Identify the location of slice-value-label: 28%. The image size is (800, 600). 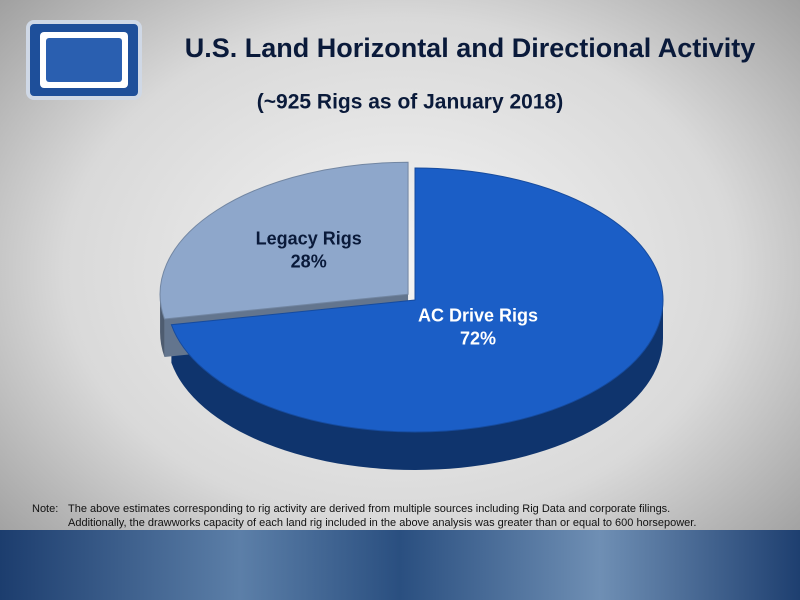
(309, 261).